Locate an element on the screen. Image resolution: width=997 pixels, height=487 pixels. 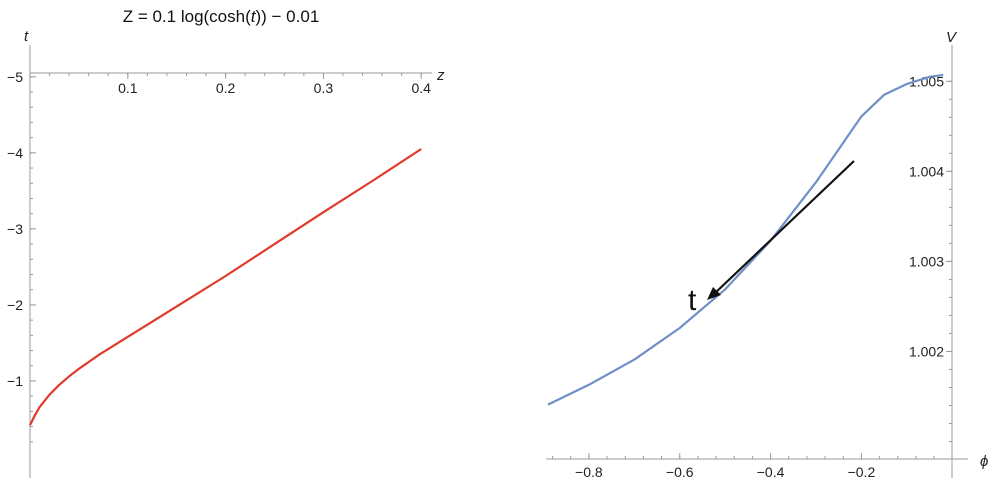
x-tick-label: 0.1 is located at coordinates (128, 88).